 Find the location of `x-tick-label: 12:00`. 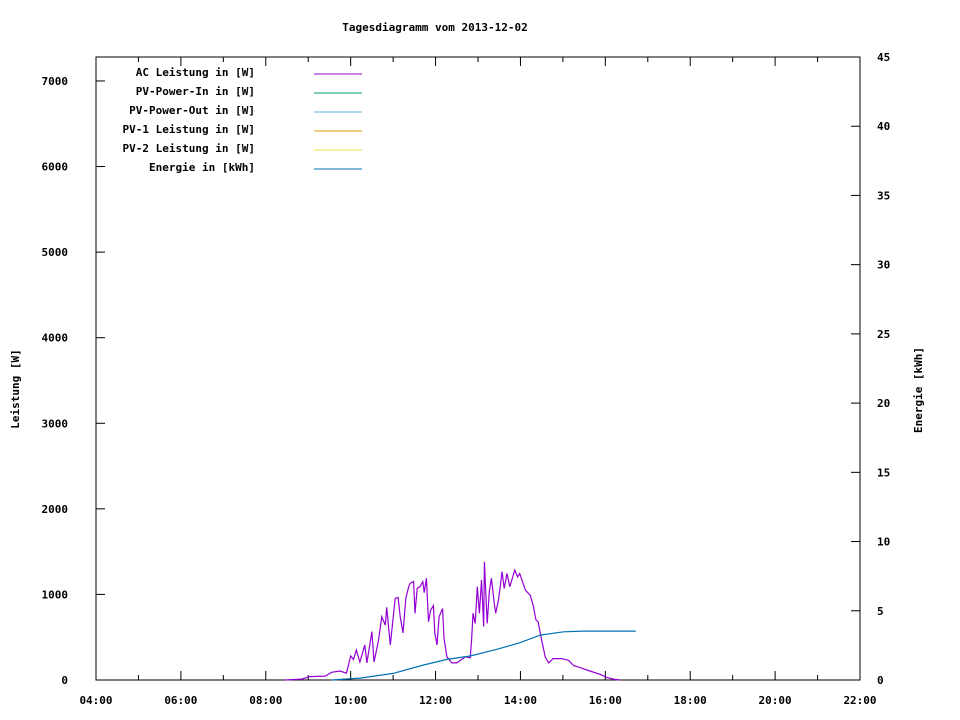

x-tick-label: 12:00 is located at coordinates (435, 700).